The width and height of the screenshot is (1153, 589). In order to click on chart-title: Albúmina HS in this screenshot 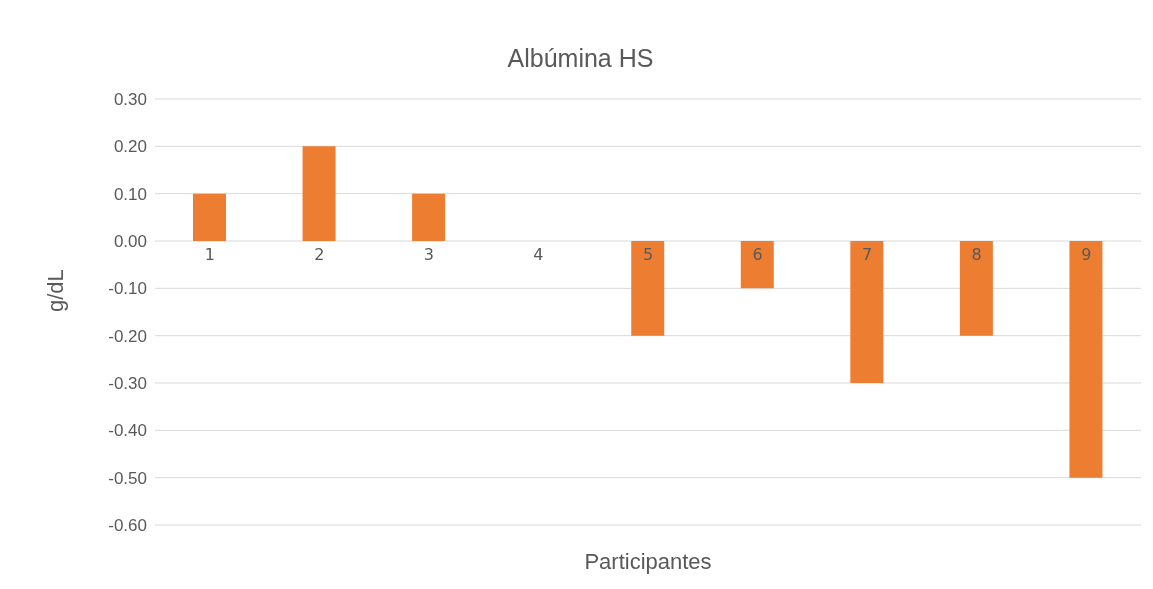, I will do `click(580, 58)`.